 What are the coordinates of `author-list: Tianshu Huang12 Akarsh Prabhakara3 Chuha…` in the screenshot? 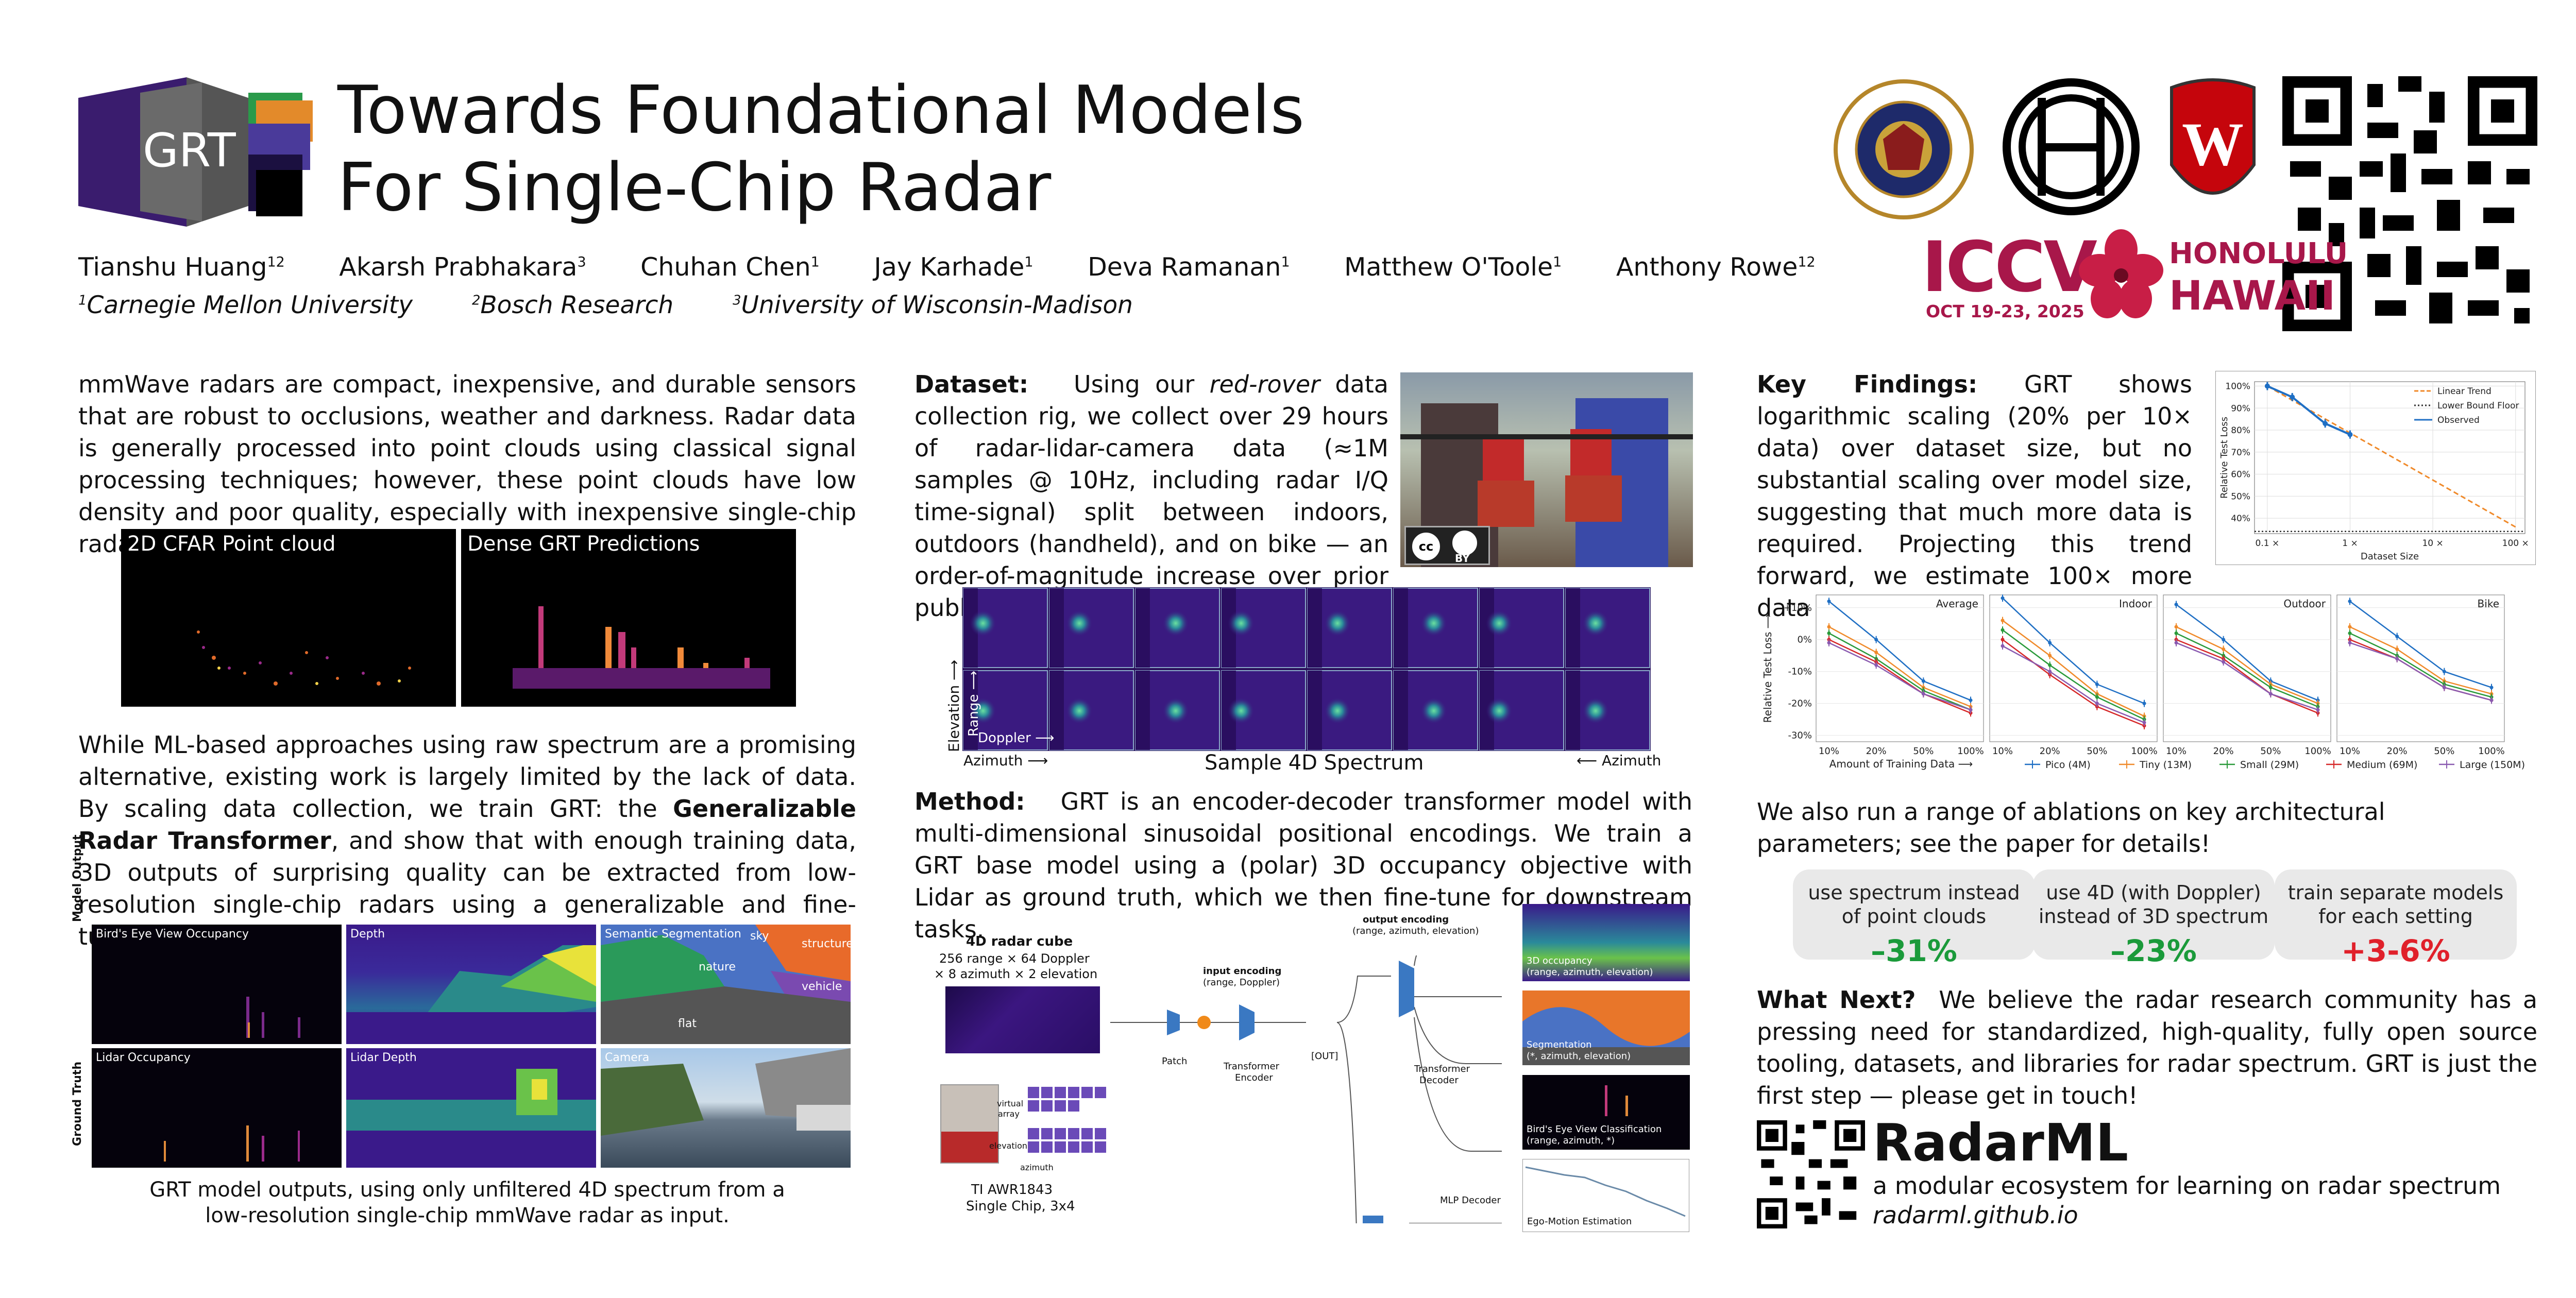 It's located at (970, 267).